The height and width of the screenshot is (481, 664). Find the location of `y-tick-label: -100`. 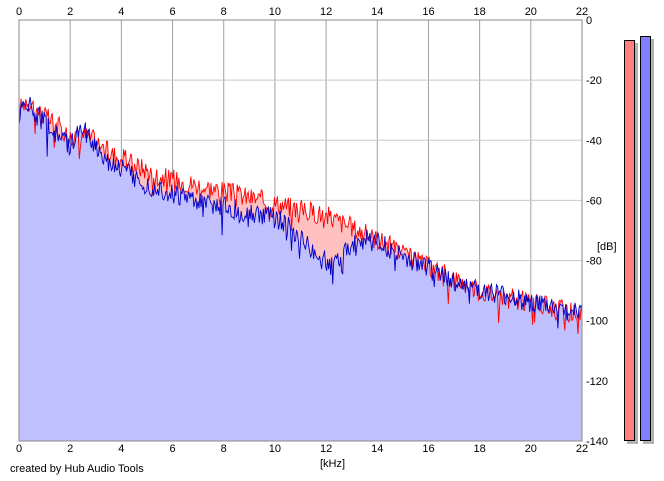

y-tick-label: -100 is located at coordinates (597, 322).